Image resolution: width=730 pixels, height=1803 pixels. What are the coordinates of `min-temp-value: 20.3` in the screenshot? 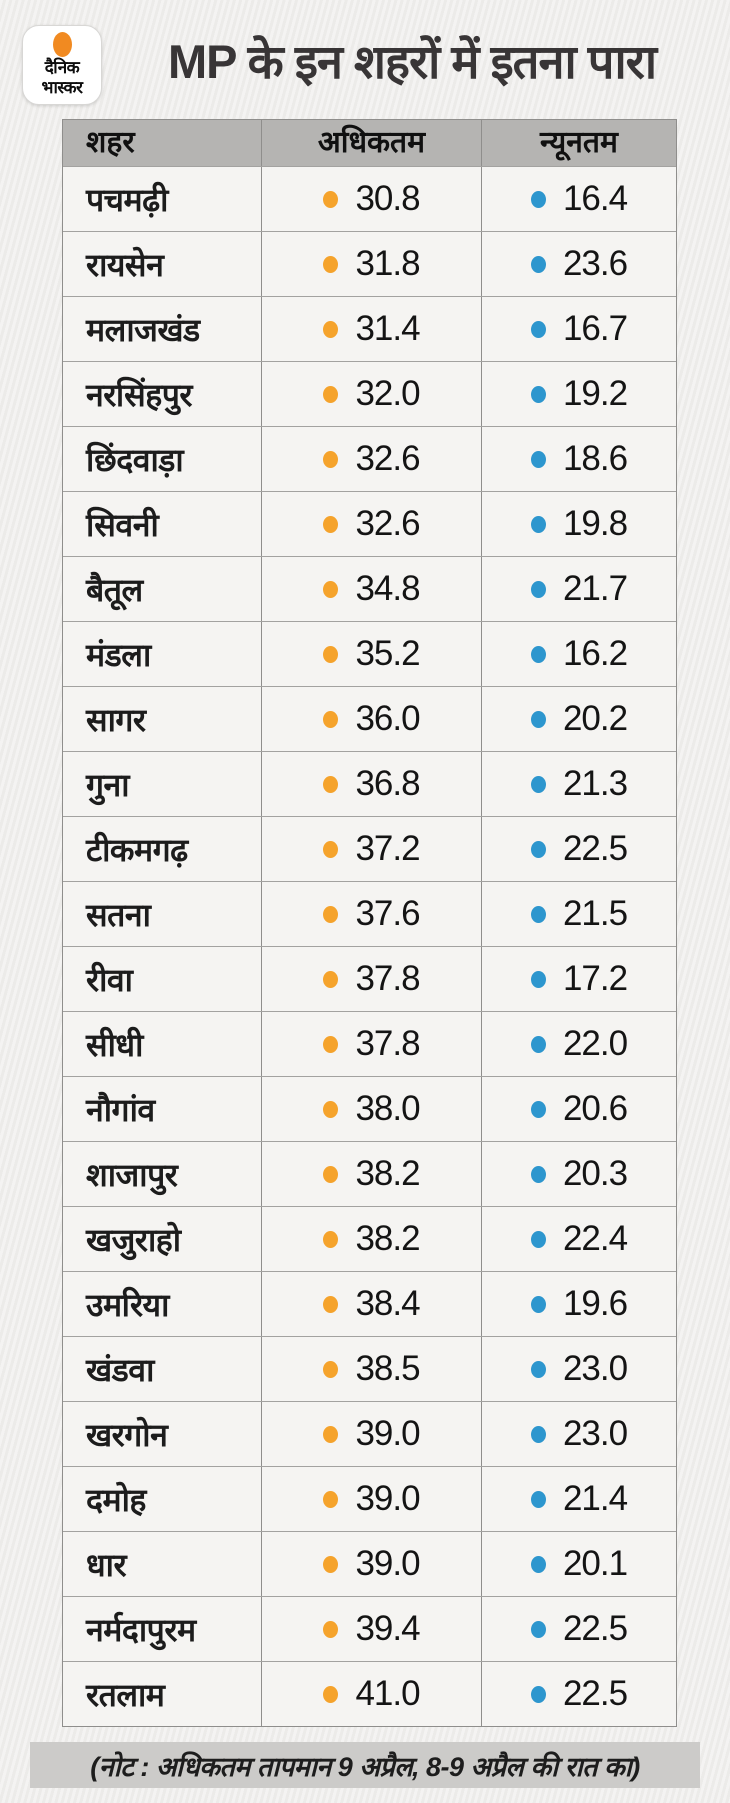 It's located at (595, 1173).